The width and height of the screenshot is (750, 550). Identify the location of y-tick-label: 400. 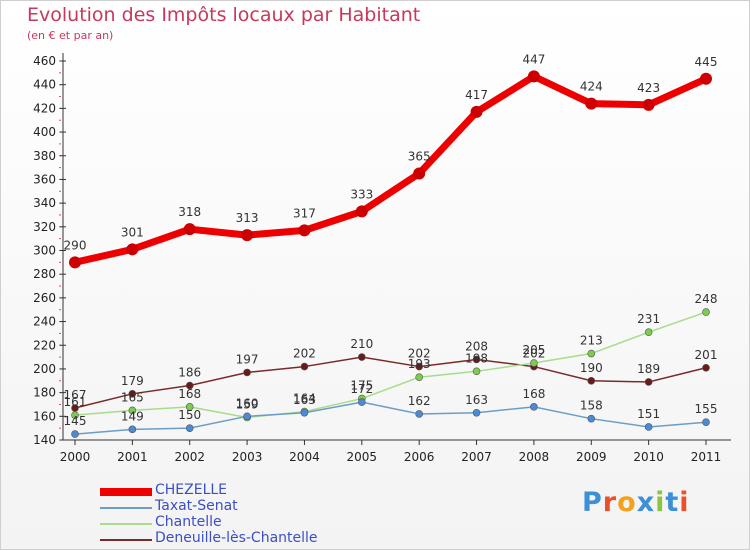
(44, 132).